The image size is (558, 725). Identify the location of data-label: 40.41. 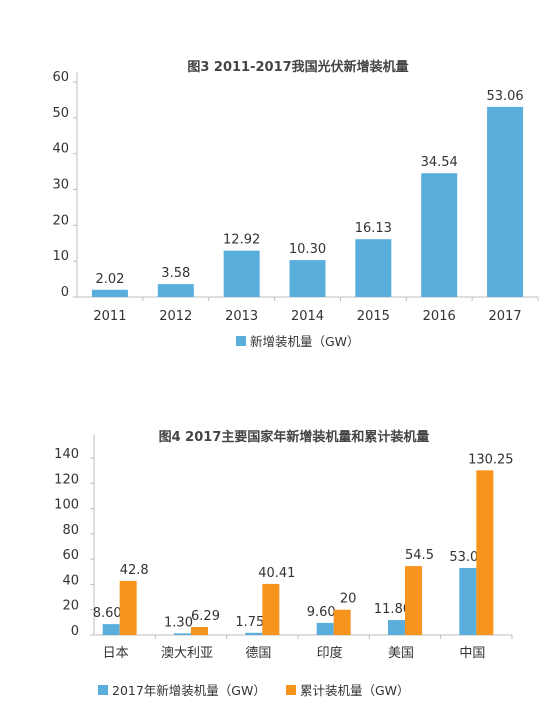
(276, 573).